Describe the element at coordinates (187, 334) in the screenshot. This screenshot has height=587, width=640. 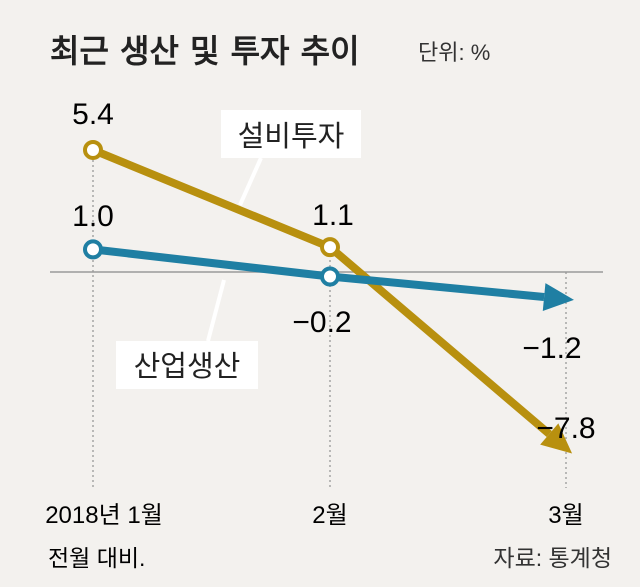
I see `callout-industrial-production: 산업생산` at that location.